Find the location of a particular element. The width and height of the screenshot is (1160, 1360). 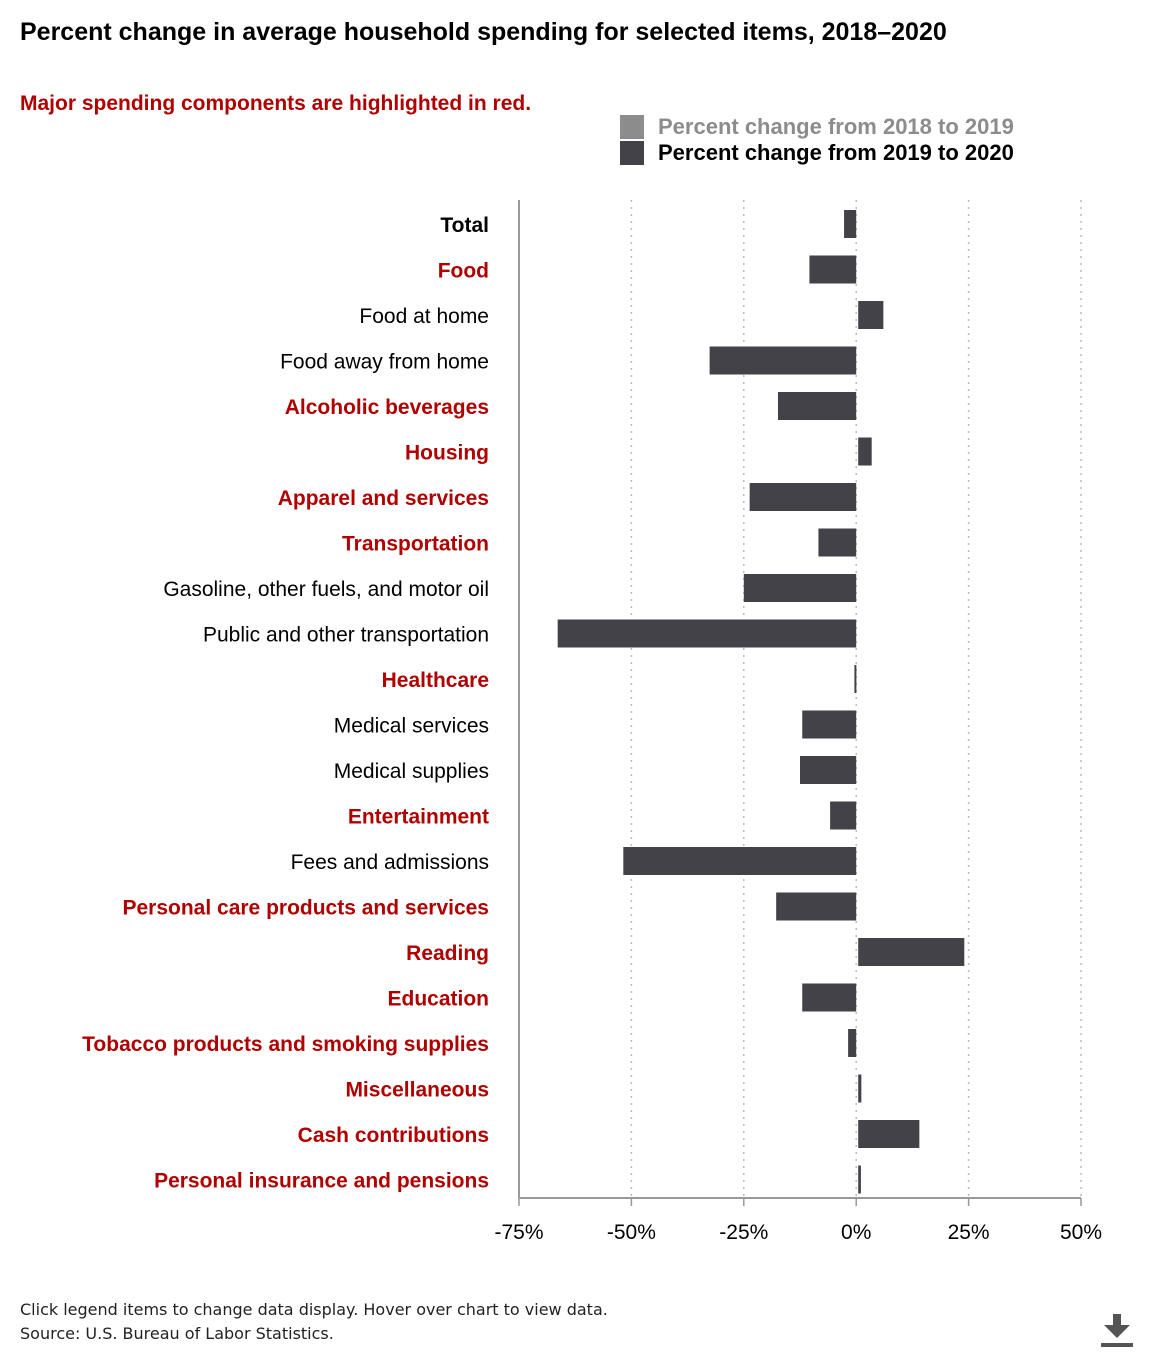

legend-label-2019-2020: Percent change from 2019 to 2020 is located at coordinates (836, 152).